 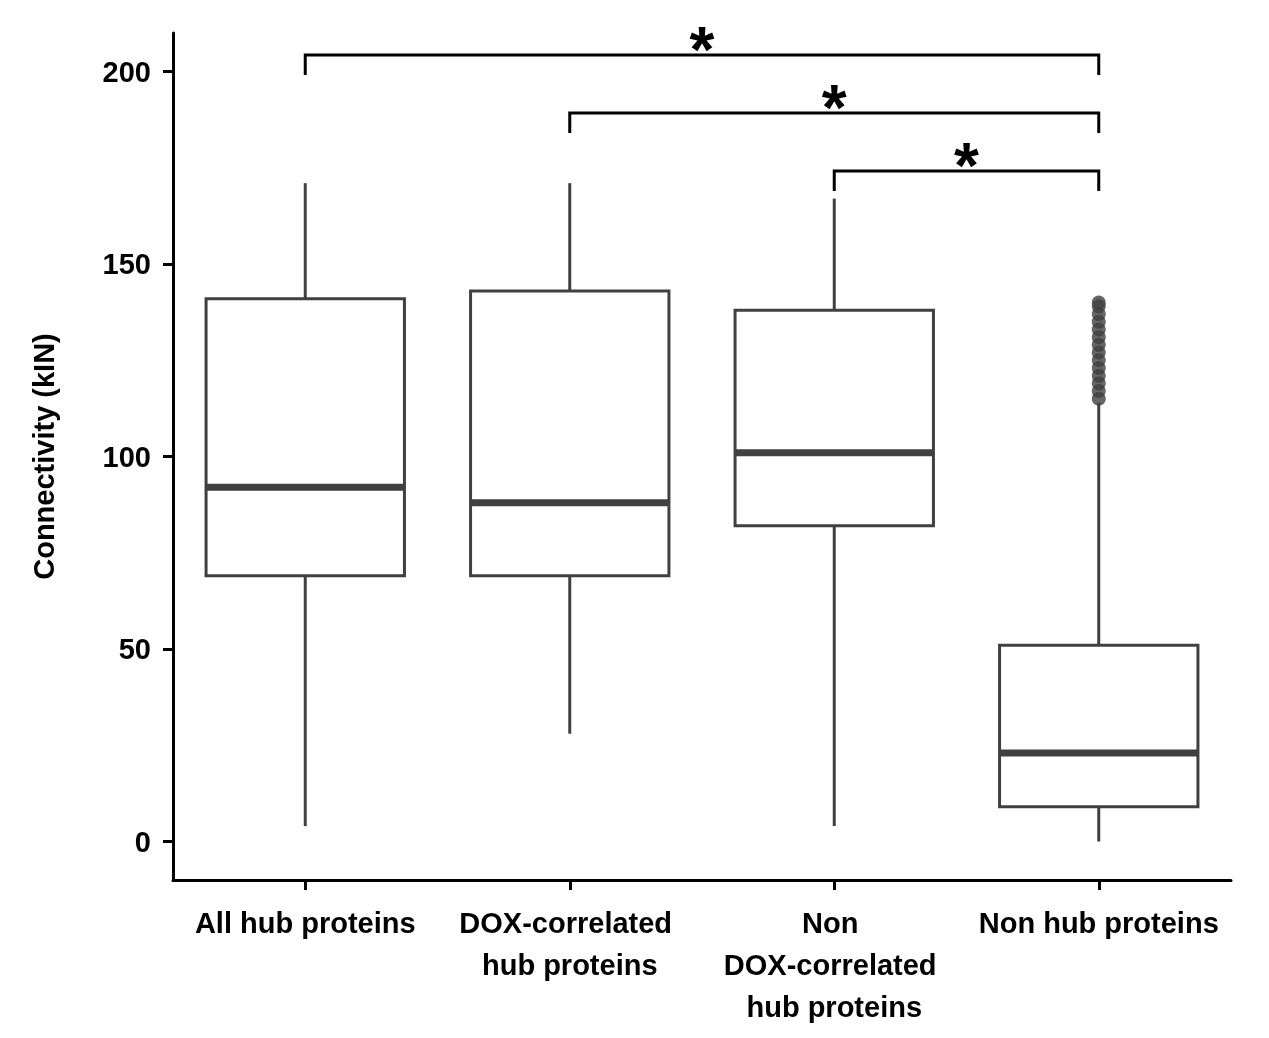 I want to click on y-tick-label: 50, so click(x=134, y=649).